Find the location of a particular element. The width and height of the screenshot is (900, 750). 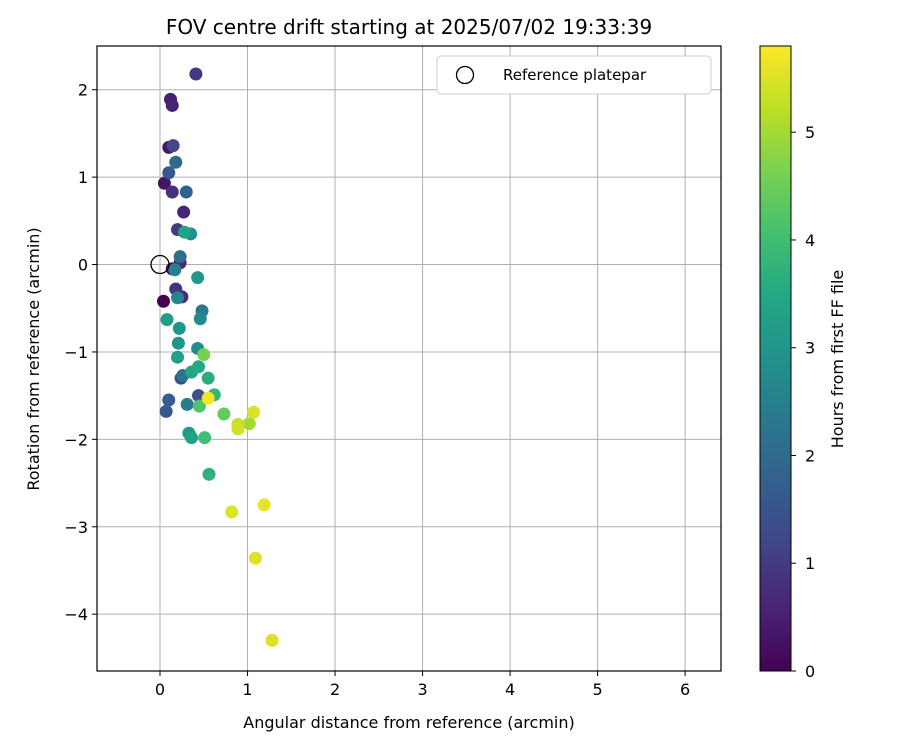

legend-box is located at coordinates (574, 75).